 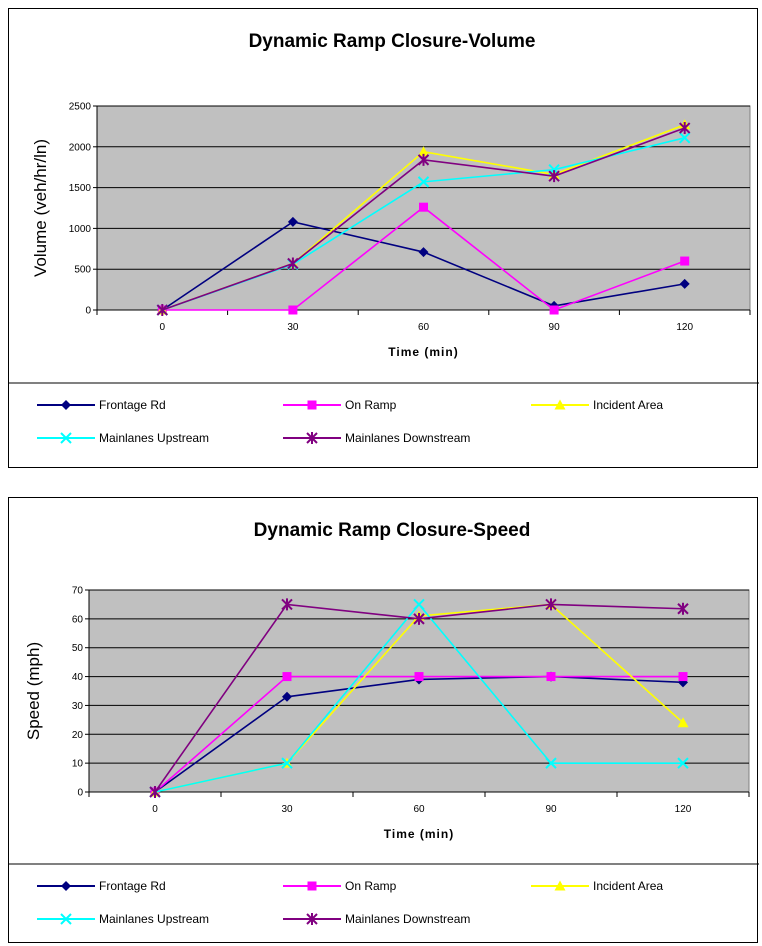 What do you see at coordinates (78, 619) in the screenshot?
I see `y-tick-label: 60` at bounding box center [78, 619].